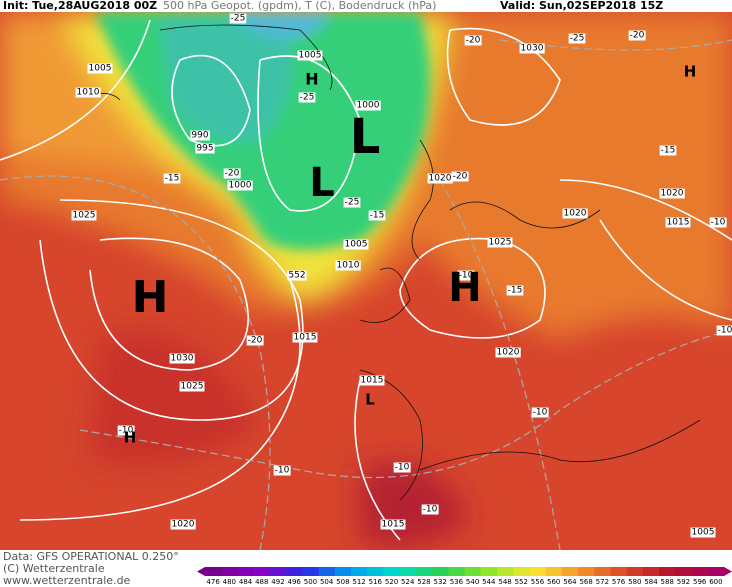 Image resolution: width=732 pixels, height=587 pixels. Describe the element at coordinates (310, 582) in the screenshot. I see `colorbar-label: 500` at that location.